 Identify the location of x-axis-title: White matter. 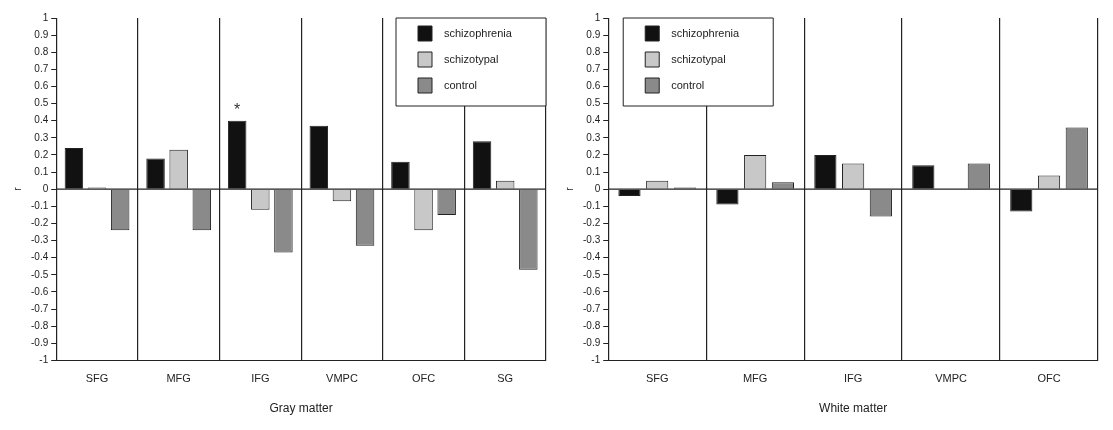
(853, 408).